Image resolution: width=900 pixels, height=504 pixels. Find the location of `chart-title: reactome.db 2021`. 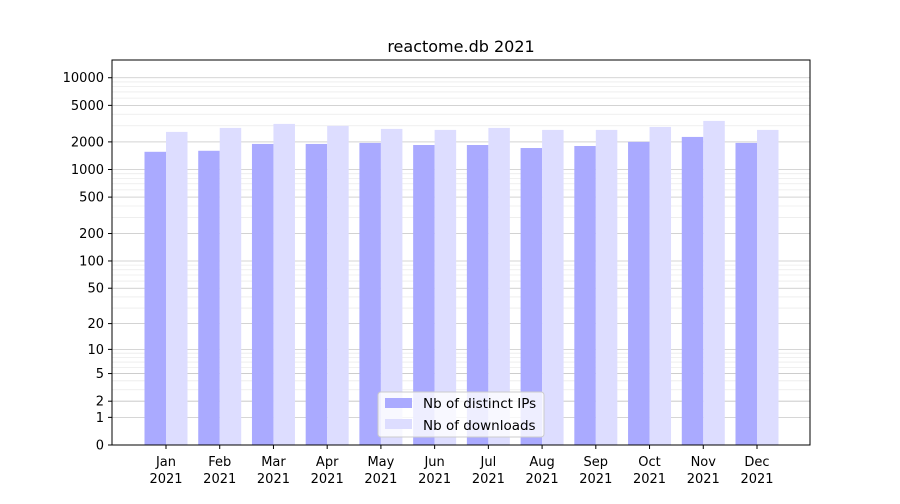

chart-title: reactome.db 2021 is located at coordinates (460, 46).